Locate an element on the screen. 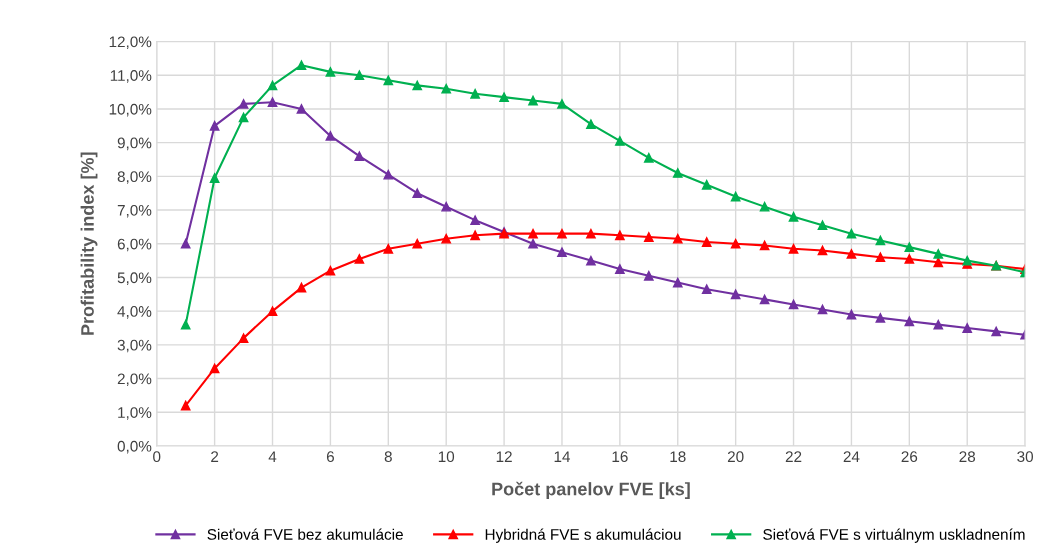 The height and width of the screenshot is (554, 1059). y-tick-label: 11,0% is located at coordinates (131, 76).